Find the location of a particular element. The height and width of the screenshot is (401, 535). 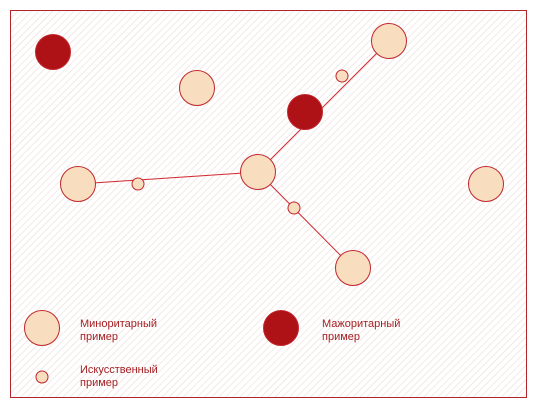

legend-minority-label-line1: Миноритарный is located at coordinates (118, 324).